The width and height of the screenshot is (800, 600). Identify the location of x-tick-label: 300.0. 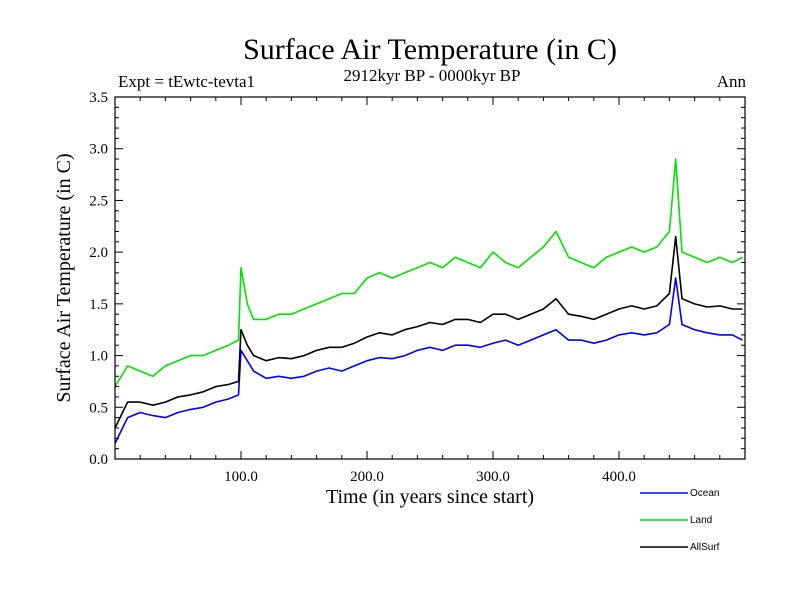
(493, 477).